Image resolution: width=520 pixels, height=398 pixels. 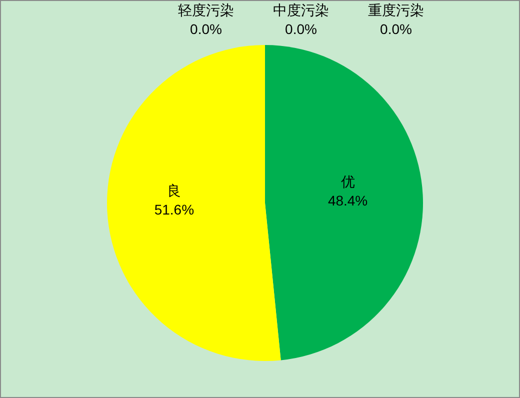 What do you see at coordinates (206, 10) in the screenshot?
I see `category-label: 轻度污染` at bounding box center [206, 10].